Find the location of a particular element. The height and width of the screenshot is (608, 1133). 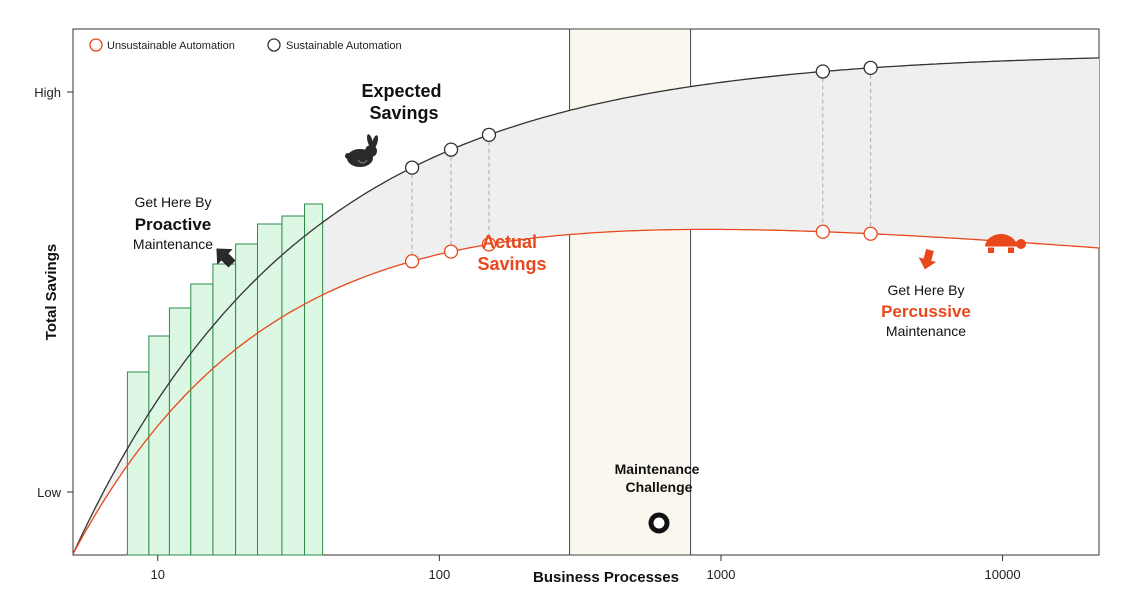

legend-marker-sustainable is located at coordinates (274, 45).